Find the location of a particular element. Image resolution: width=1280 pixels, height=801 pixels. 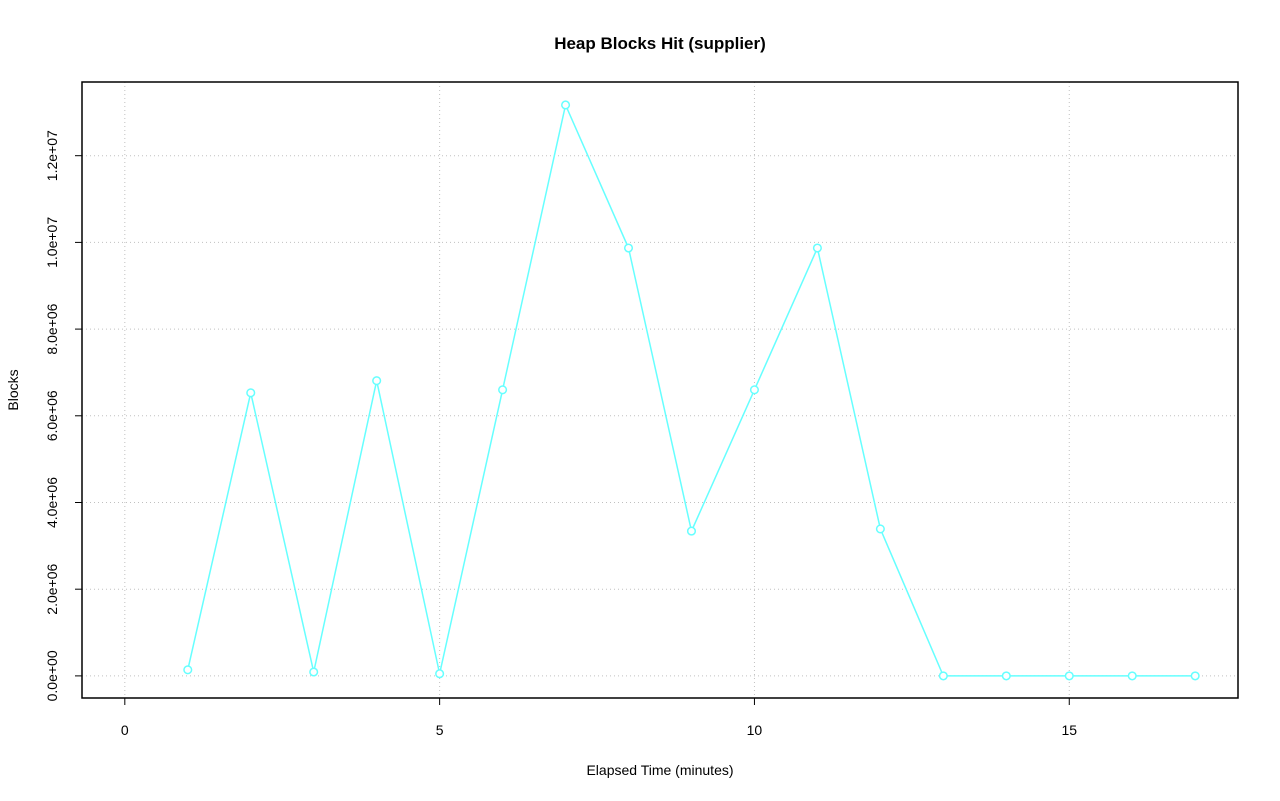

x-tick-label: 5 is located at coordinates (440, 730).